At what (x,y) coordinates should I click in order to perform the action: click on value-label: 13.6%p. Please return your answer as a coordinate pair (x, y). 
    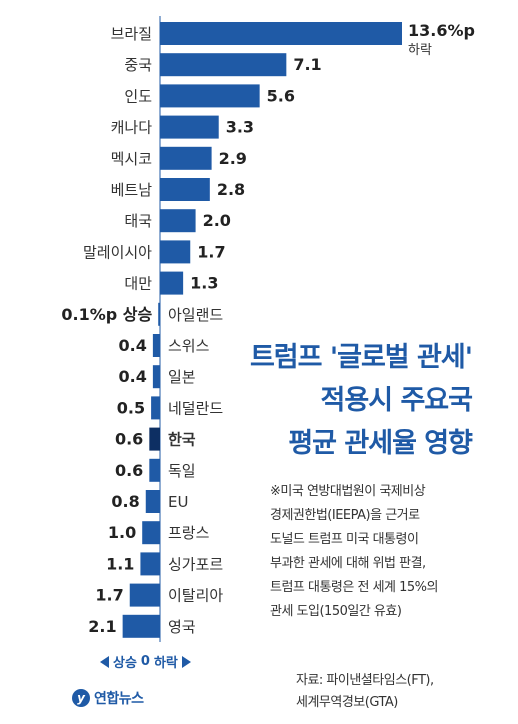
    Looking at the image, I should click on (441, 30).